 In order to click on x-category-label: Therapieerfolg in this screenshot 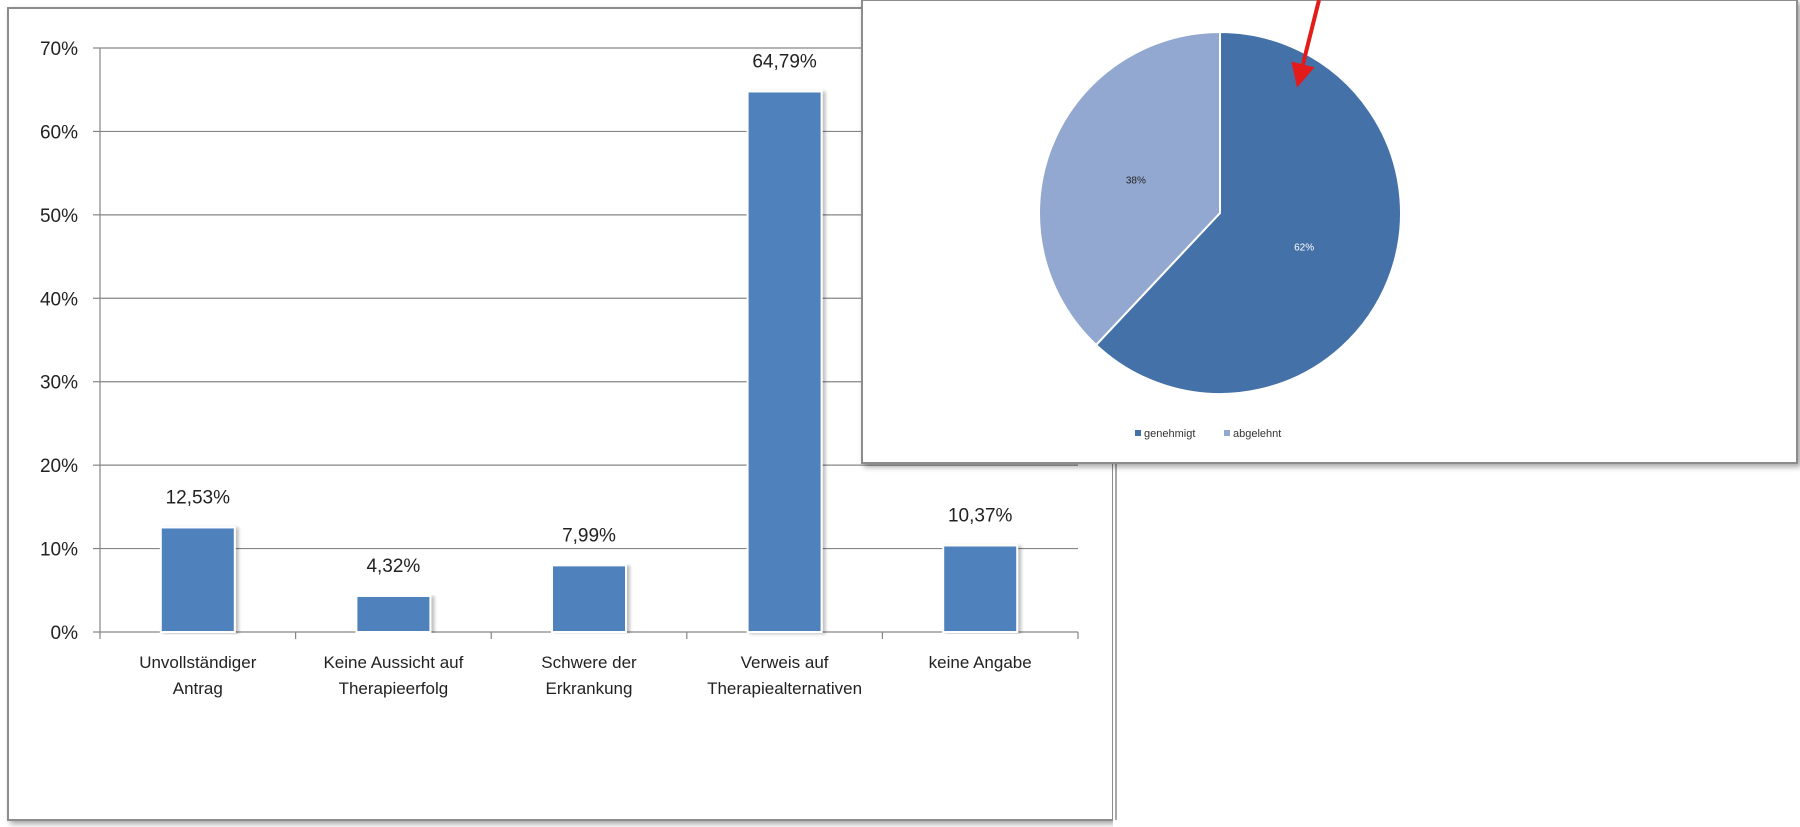, I will do `click(394, 688)`.